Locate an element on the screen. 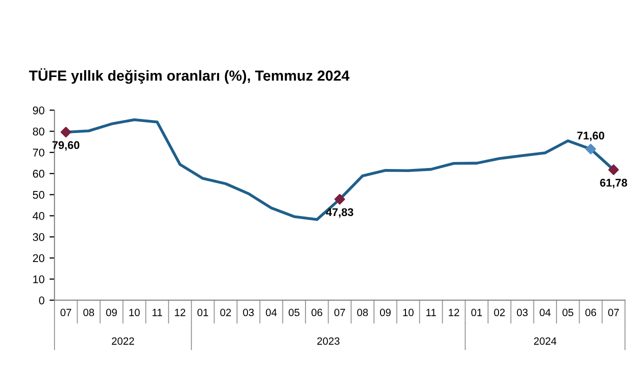  data-label: 71,60 is located at coordinates (590, 137).